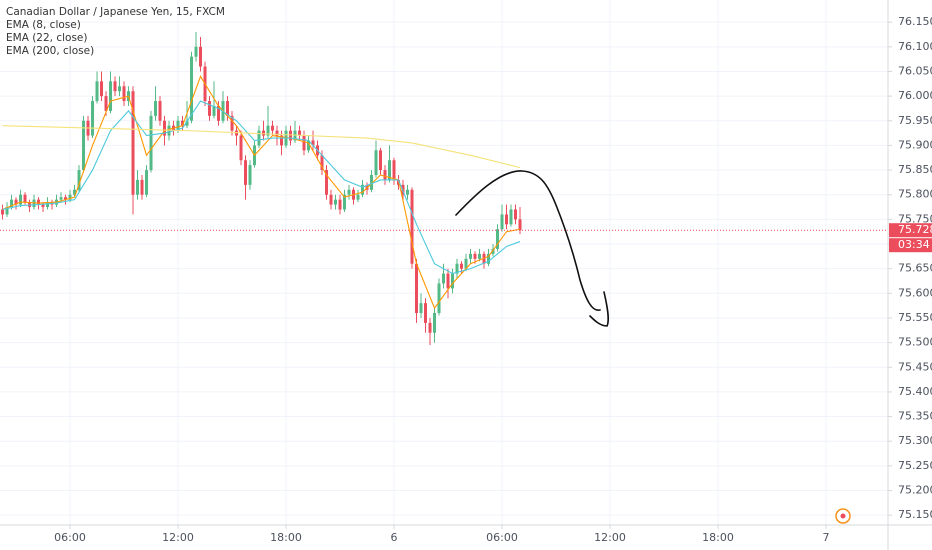 The height and width of the screenshot is (550, 932). Describe the element at coordinates (825, 537) in the screenshot. I see `x-tick-label: 7` at that location.